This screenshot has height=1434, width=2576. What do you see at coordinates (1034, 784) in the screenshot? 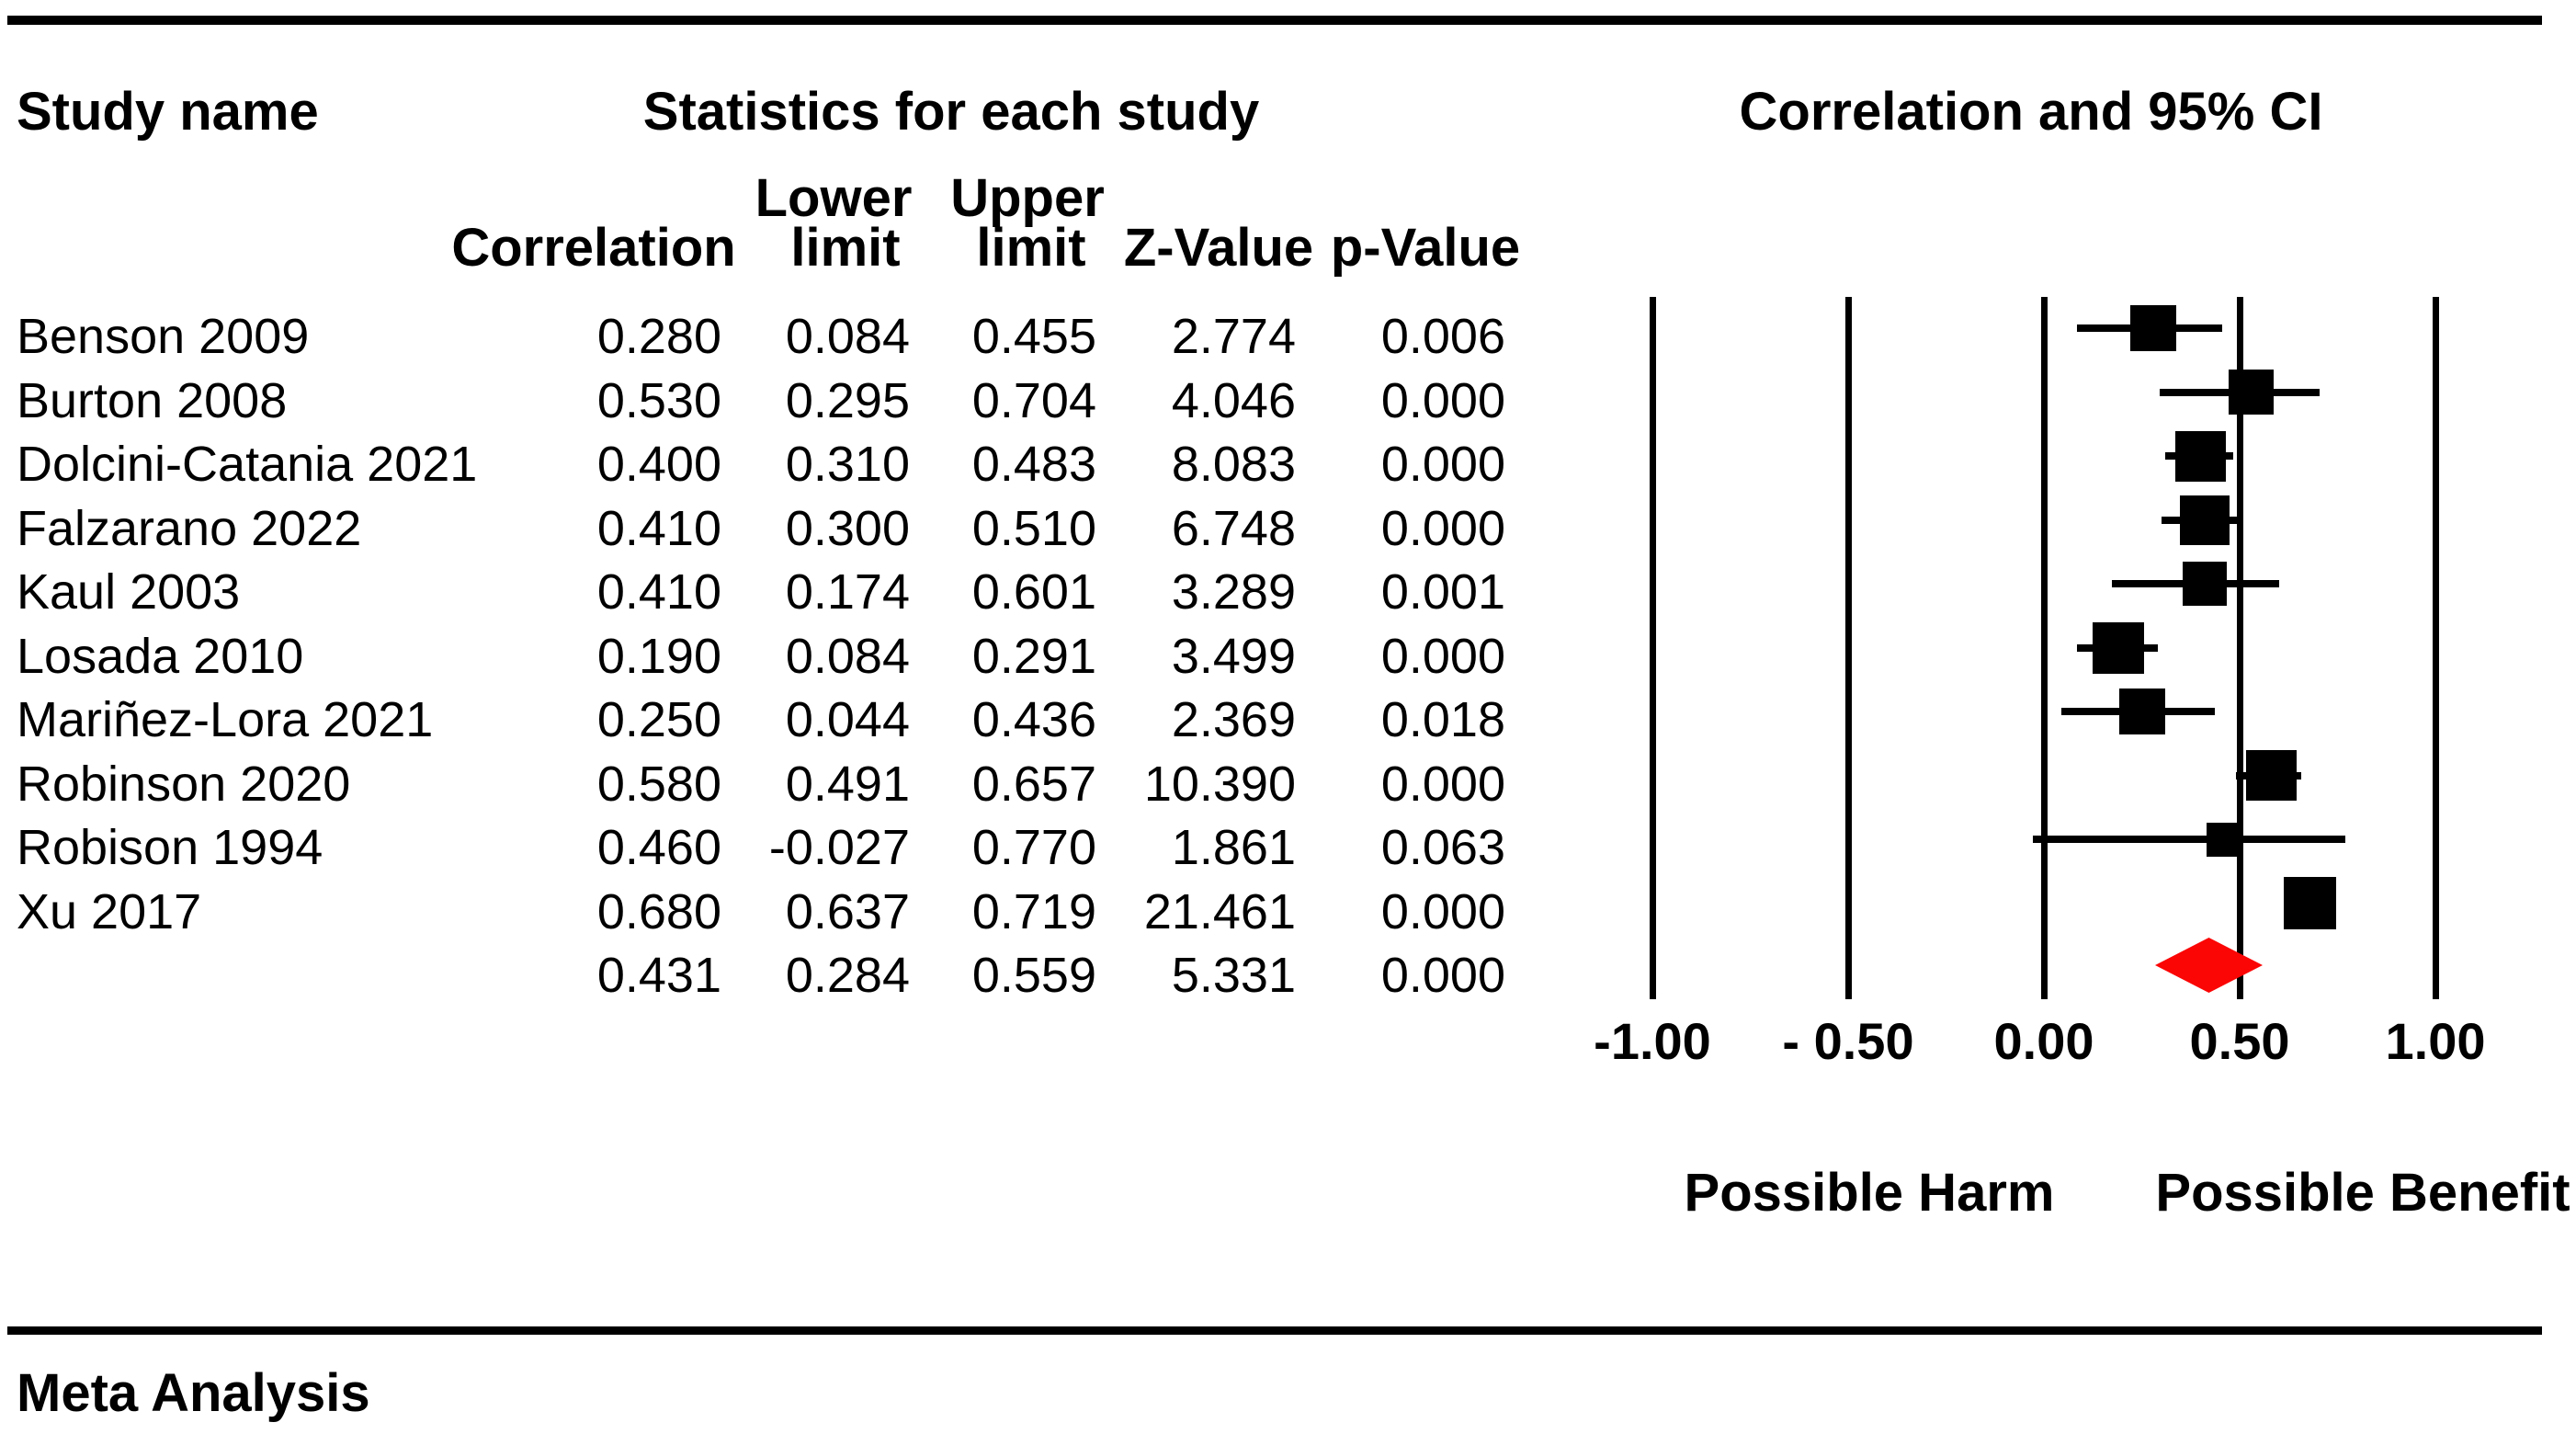
I see `upper-limit-cell: 0.657` at bounding box center [1034, 784].